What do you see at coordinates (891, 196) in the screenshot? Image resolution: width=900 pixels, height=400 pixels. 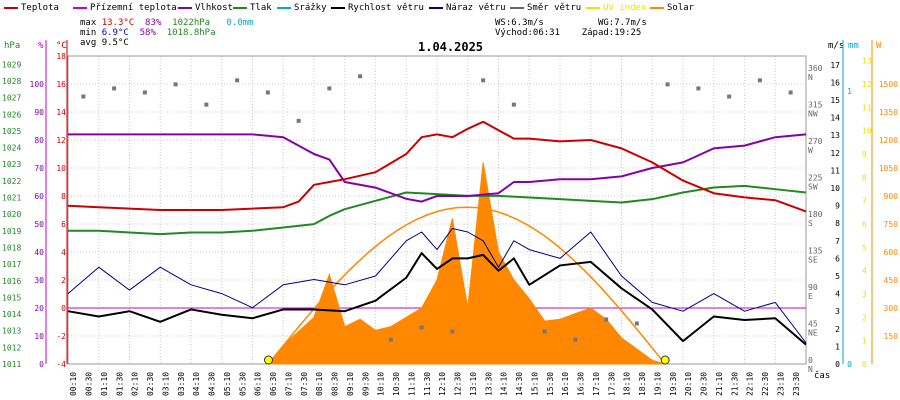 I see `tick-solar: 900` at bounding box center [891, 196].